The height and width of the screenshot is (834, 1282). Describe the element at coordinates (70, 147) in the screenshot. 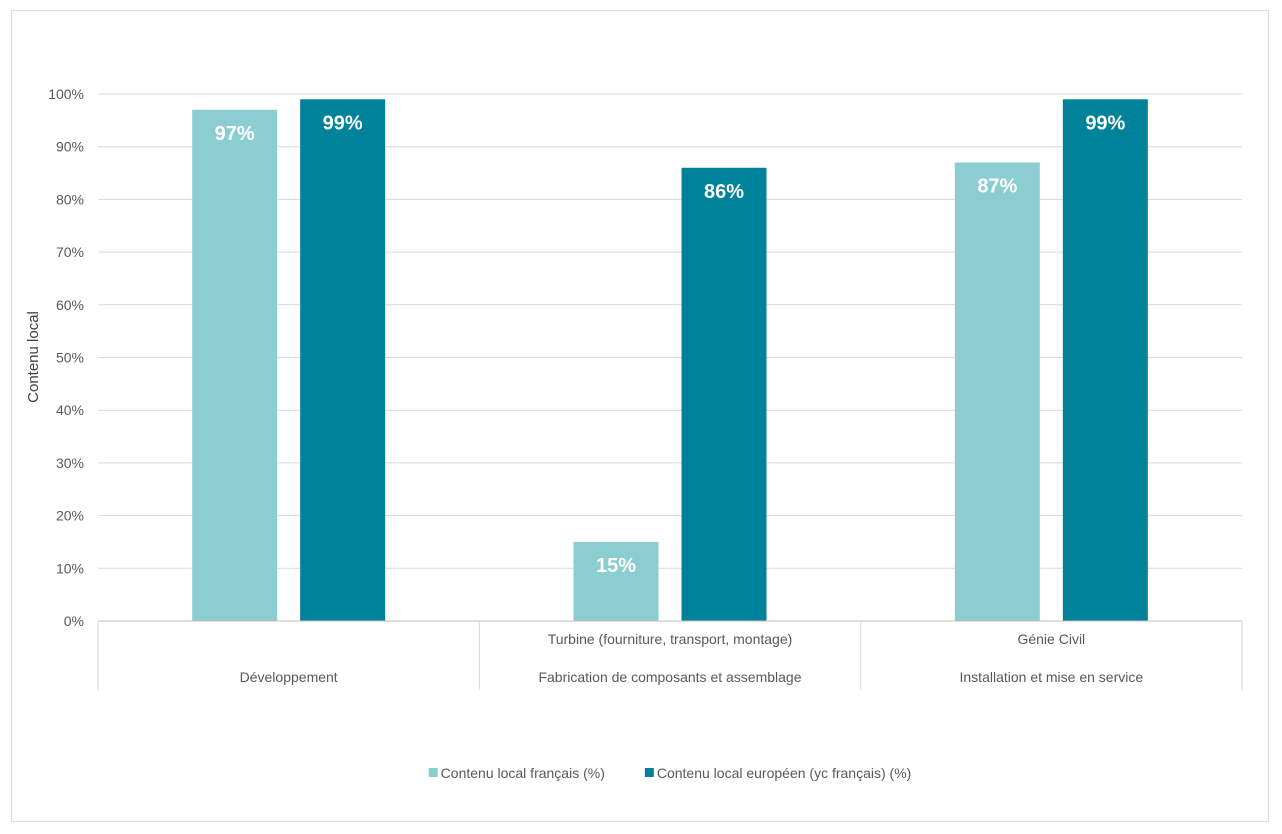

I see `y-tick-label-90: 90%` at that location.